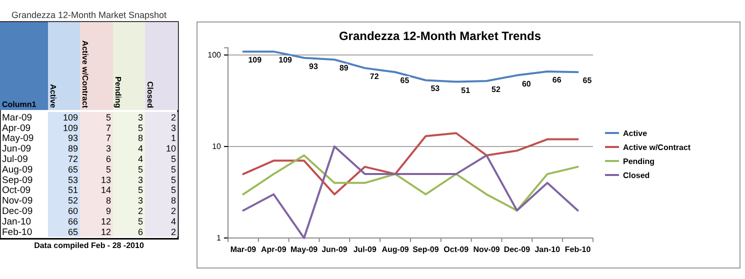 This screenshot has height=279, width=745. Describe the element at coordinates (440, 36) in the screenshot. I see `chart-title: Grandezza 12-Month Market Trends` at that location.